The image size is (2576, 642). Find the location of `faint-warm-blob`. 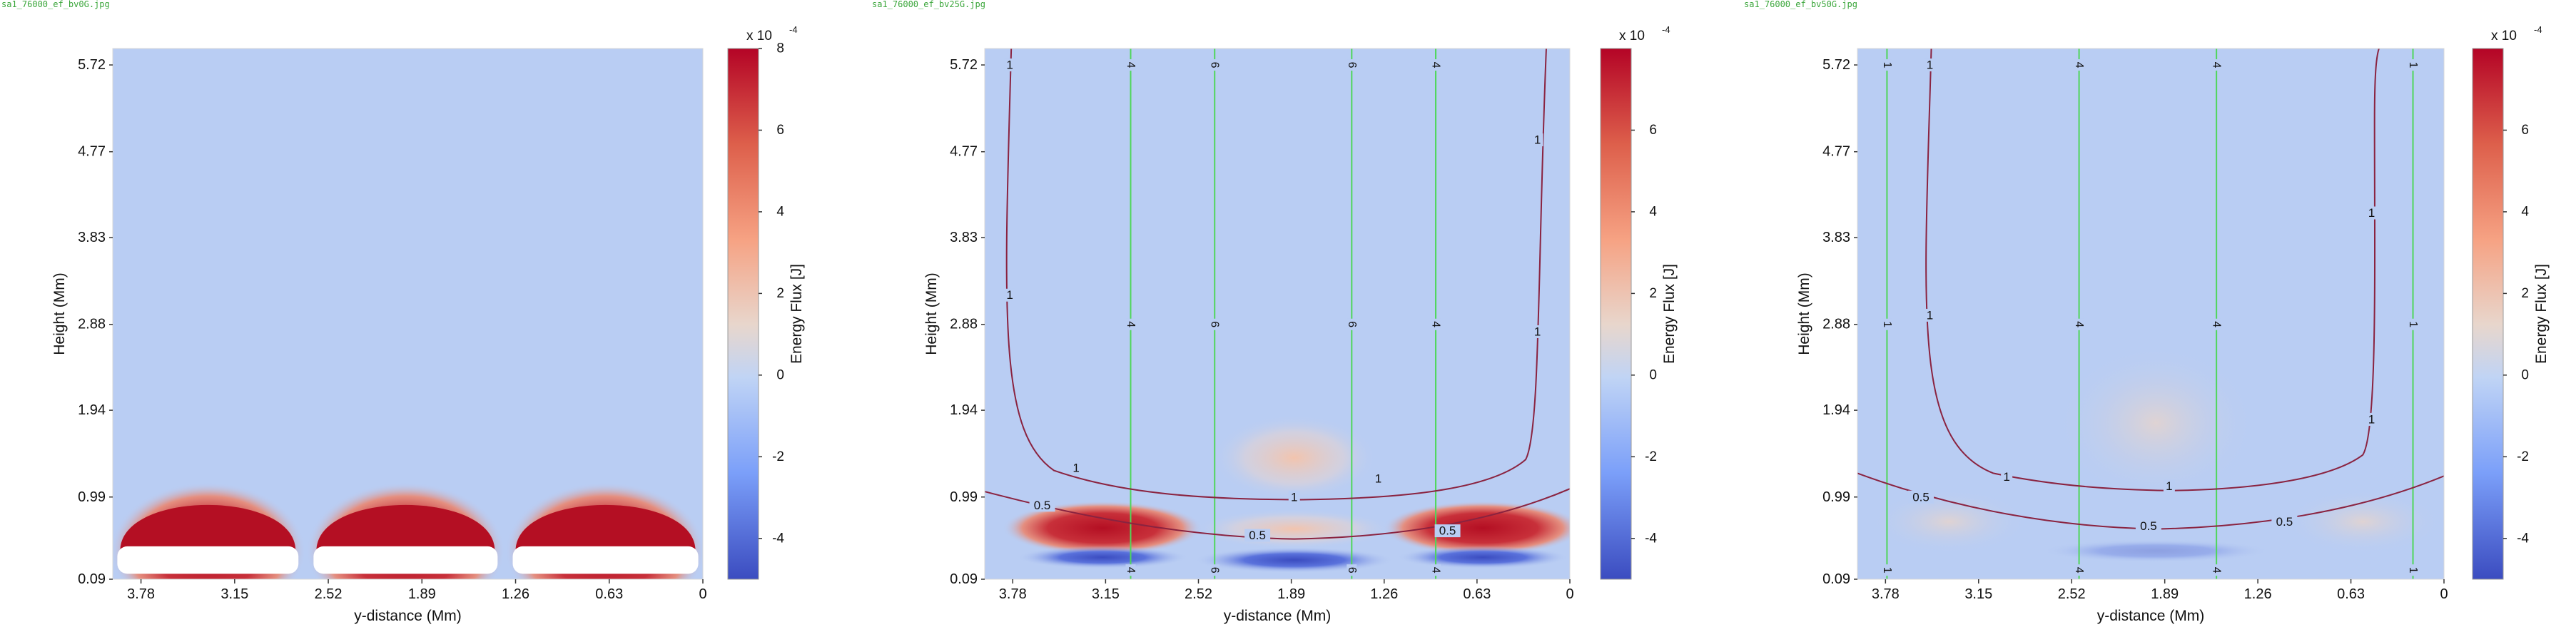

faint-warm-blob is located at coordinates (2363, 521).